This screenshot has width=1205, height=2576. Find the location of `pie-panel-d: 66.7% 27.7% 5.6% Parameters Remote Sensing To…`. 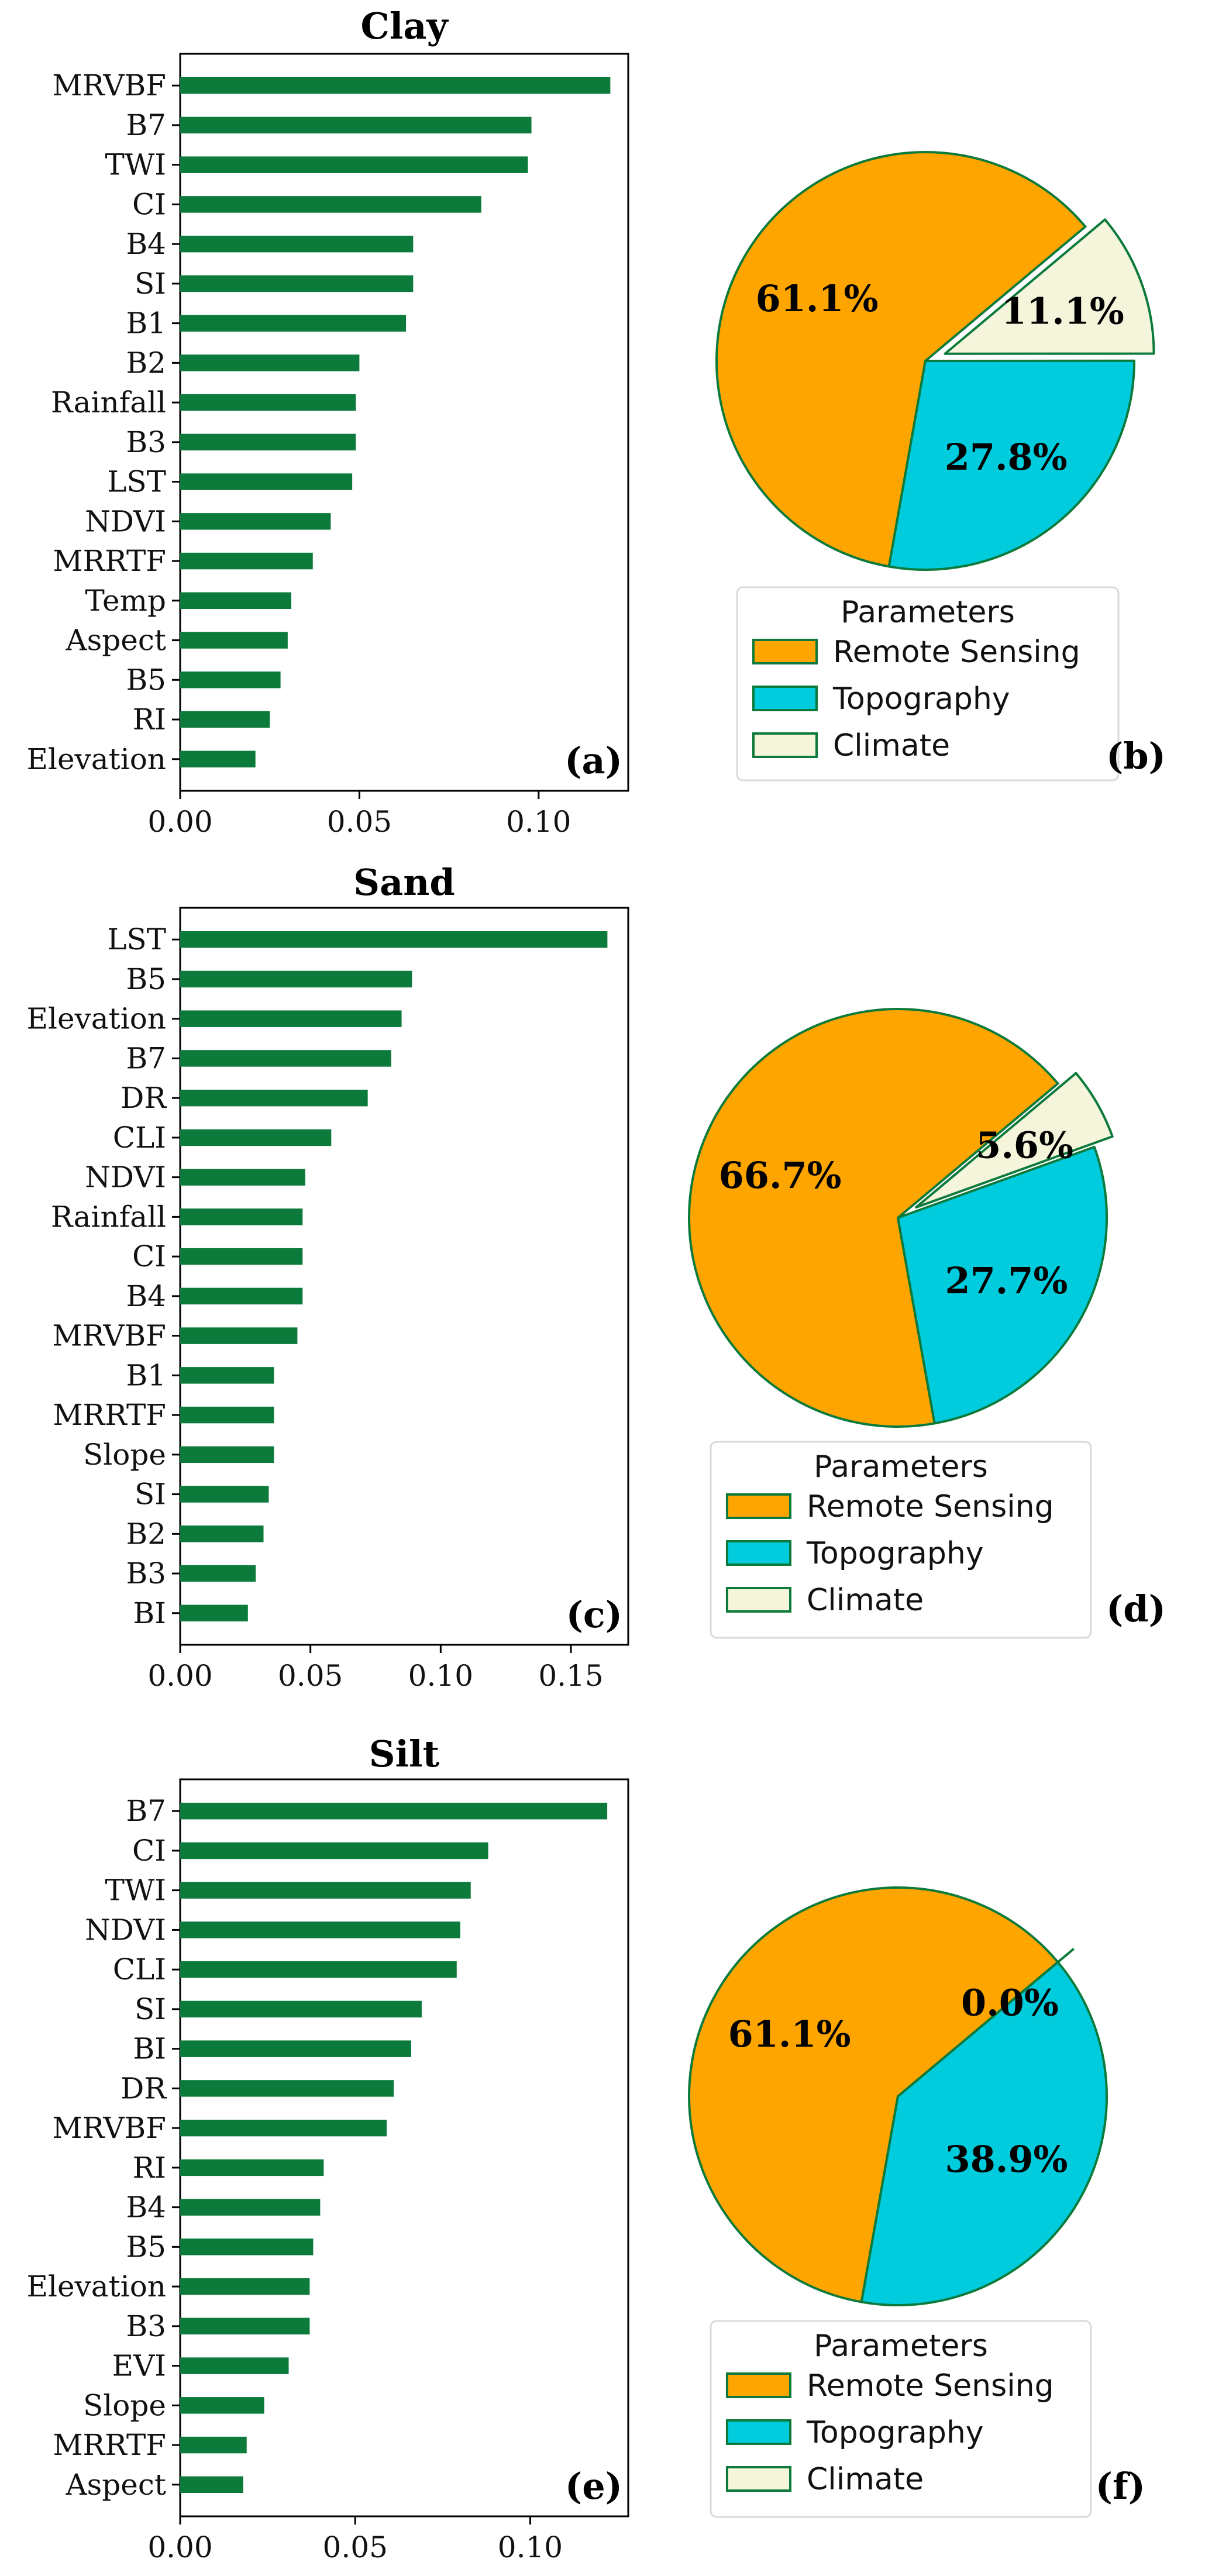

pie-panel-d: 66.7% 27.7% 5.6% Parameters Remote Sensing To… is located at coordinates (927, 1323).